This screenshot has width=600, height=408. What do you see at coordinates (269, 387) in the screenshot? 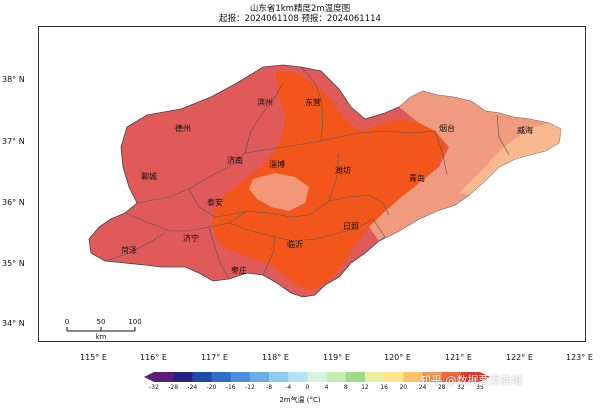
I see `colorbar-tick-label: -8` at bounding box center [269, 387].